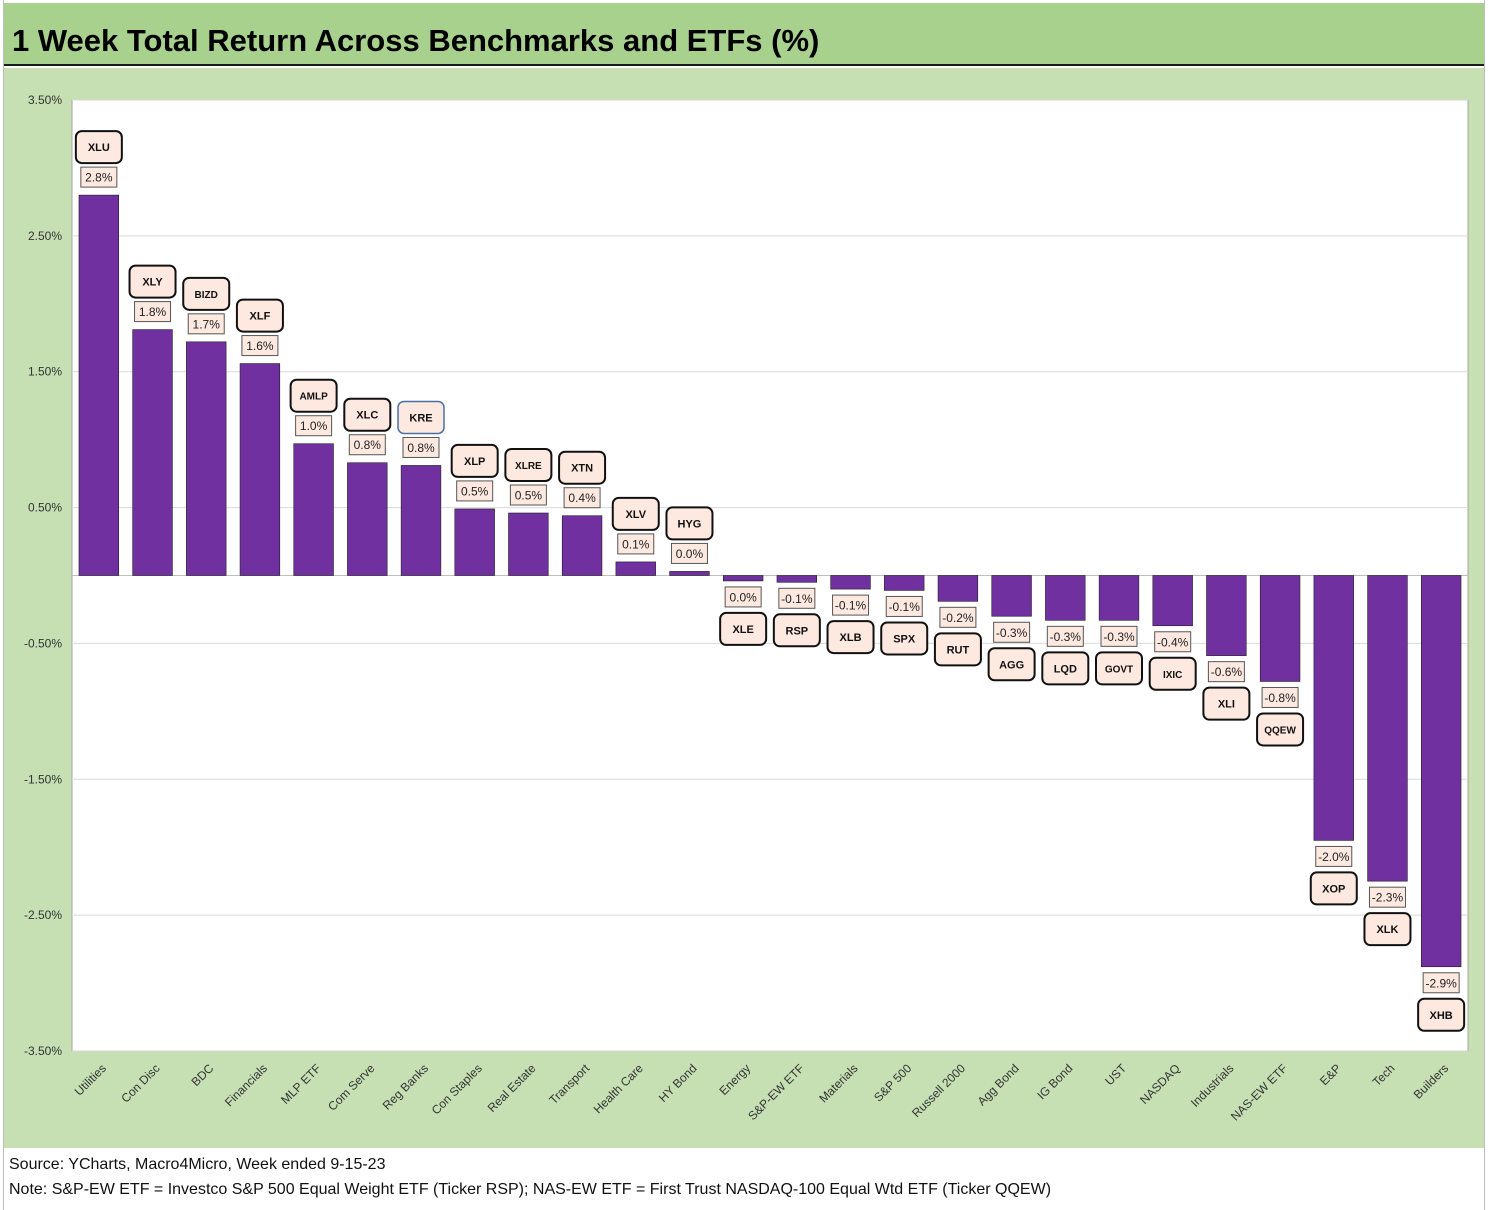  Describe the element at coordinates (1330, 1074) in the screenshot. I see `x-tick-label: E&P` at that location.